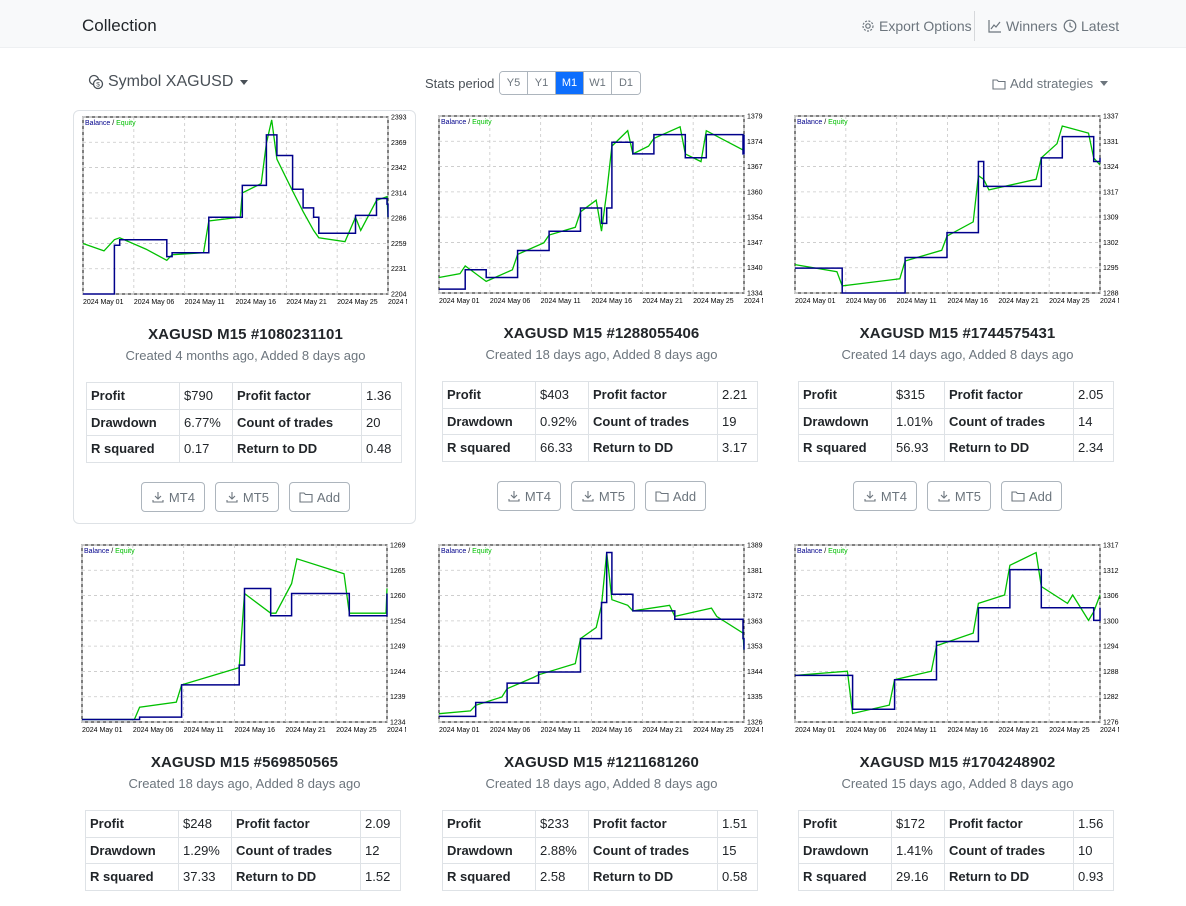 This screenshot has height=906, width=1186. I want to click on latest-link: Latest, so click(1091, 26).